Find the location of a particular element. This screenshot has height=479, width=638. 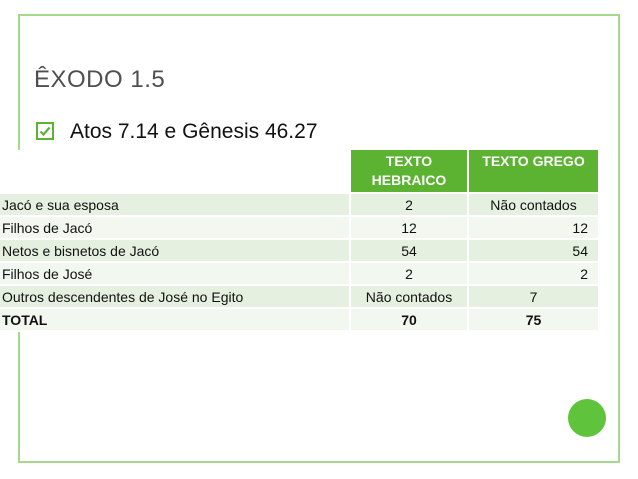

row-label: Netos e bisnetos de Jacó is located at coordinates (175, 251).